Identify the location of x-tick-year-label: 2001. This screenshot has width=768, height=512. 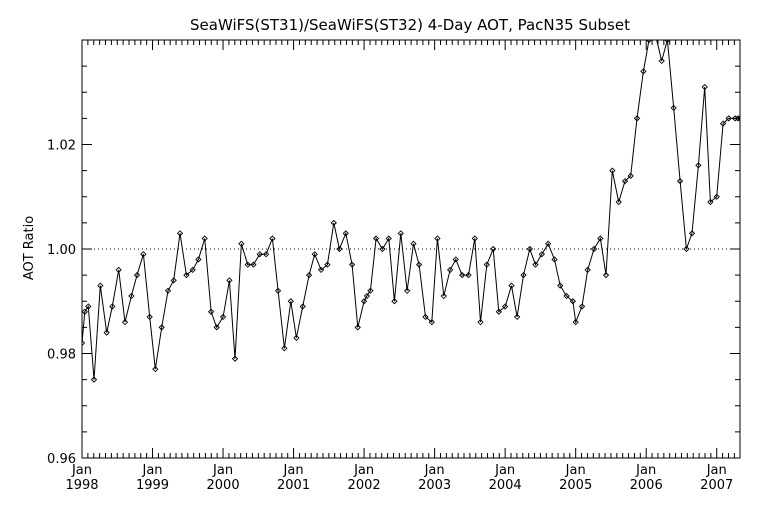
(293, 485).